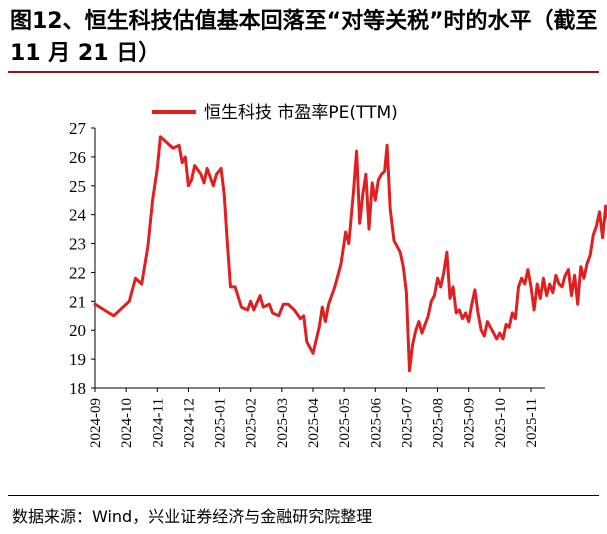 This screenshot has width=607, height=534. What do you see at coordinates (439, 423) in the screenshot?
I see `x-tick-label: 2025-08` at bounding box center [439, 423].